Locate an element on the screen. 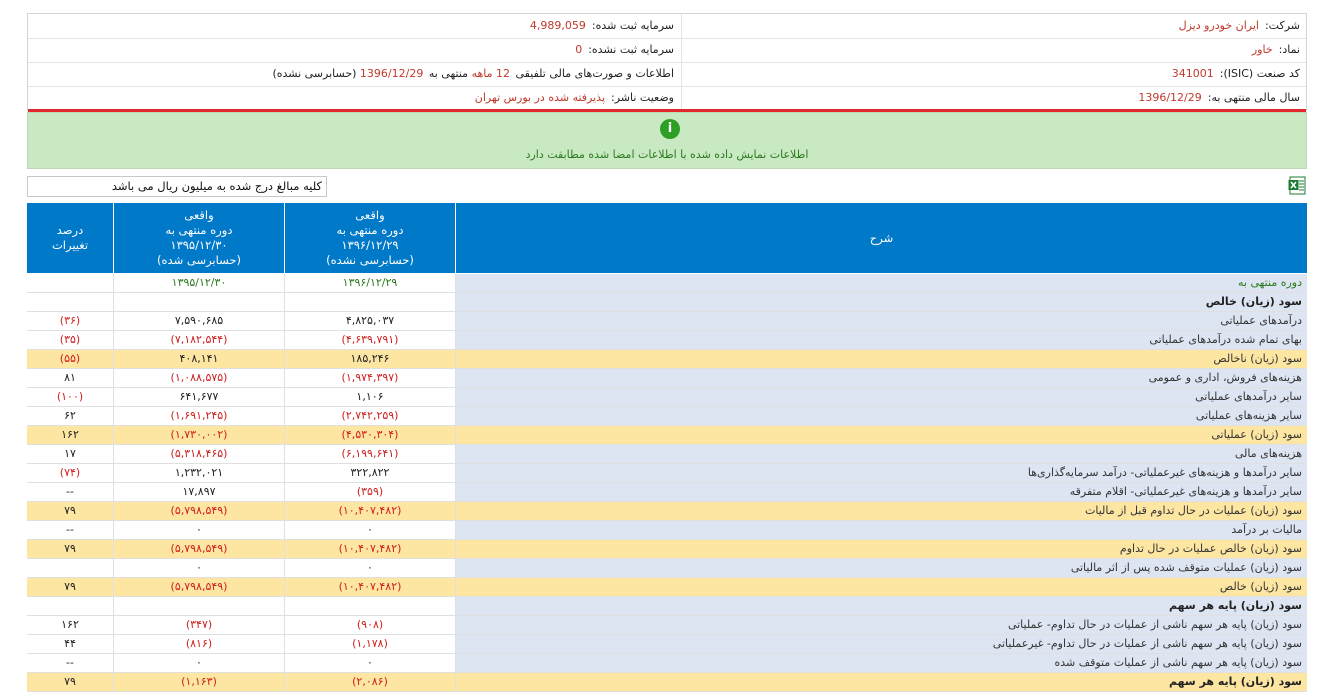 This screenshot has height=698, width=1318. current-value-cell: (۹۰۸) is located at coordinates (369, 625).